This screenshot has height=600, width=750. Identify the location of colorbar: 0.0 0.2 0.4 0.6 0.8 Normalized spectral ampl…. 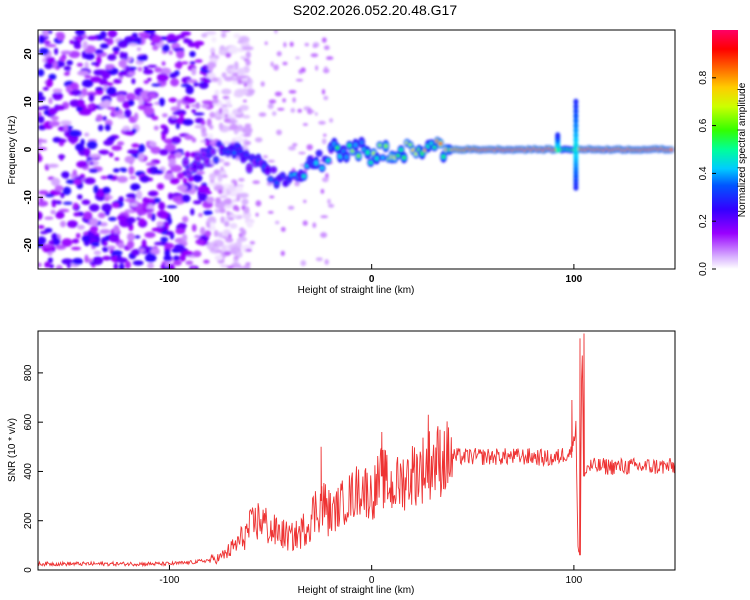
(723, 153).